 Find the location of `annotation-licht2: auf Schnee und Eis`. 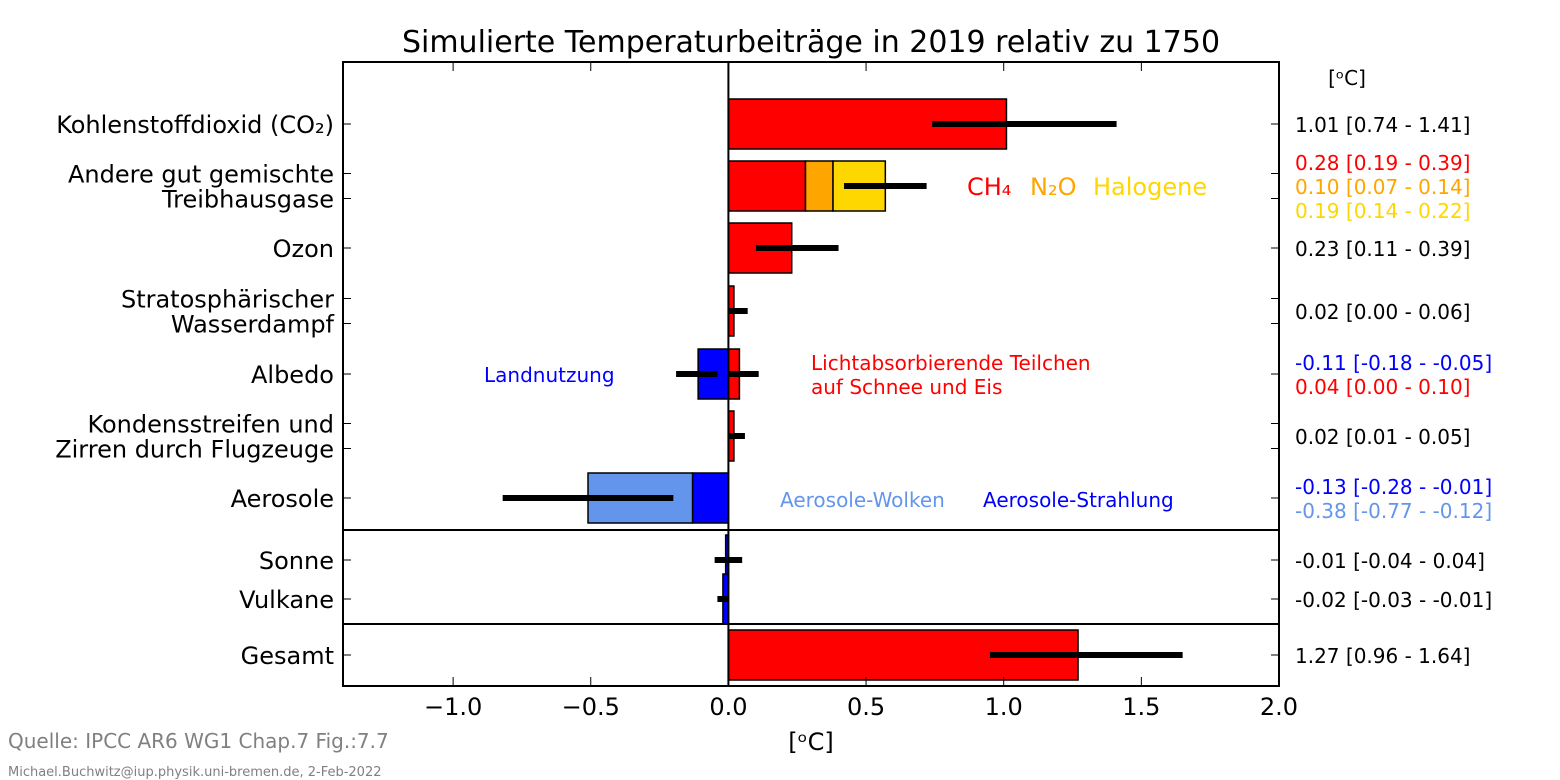

annotation-licht2: auf Schnee und Eis is located at coordinates (906, 387).